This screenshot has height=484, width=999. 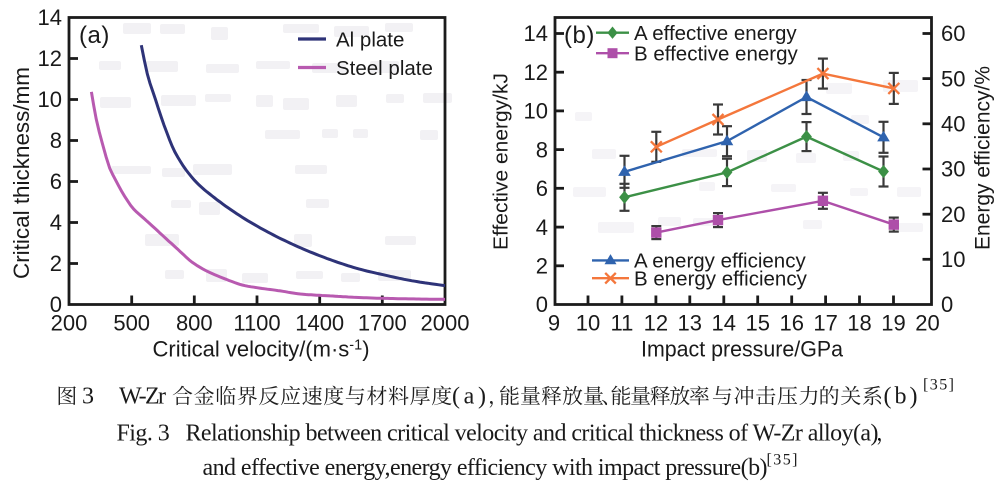 What do you see at coordinates (261, 349) in the screenshot?
I see `svg-text: Critical velocity/(m·s-1)` at bounding box center [261, 349].